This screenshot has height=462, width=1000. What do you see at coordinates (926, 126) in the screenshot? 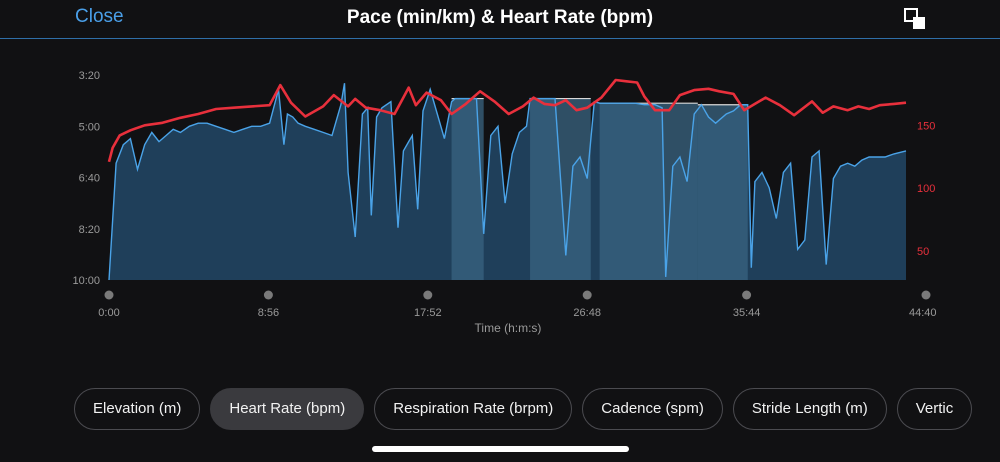
I see `y-right-tick-label: 150` at bounding box center [926, 126].